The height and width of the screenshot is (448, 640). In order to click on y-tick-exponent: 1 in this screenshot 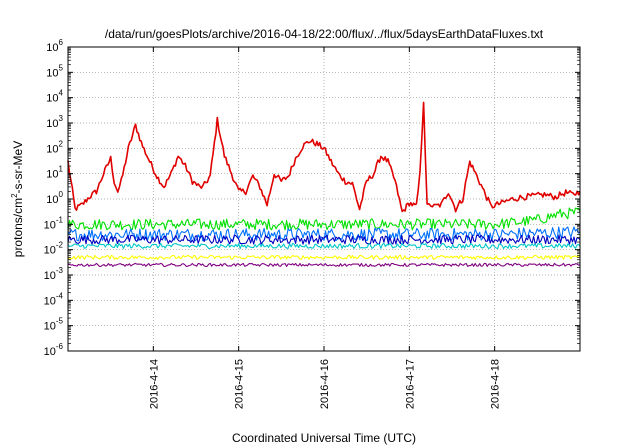, I will do `click(61, 169)`.